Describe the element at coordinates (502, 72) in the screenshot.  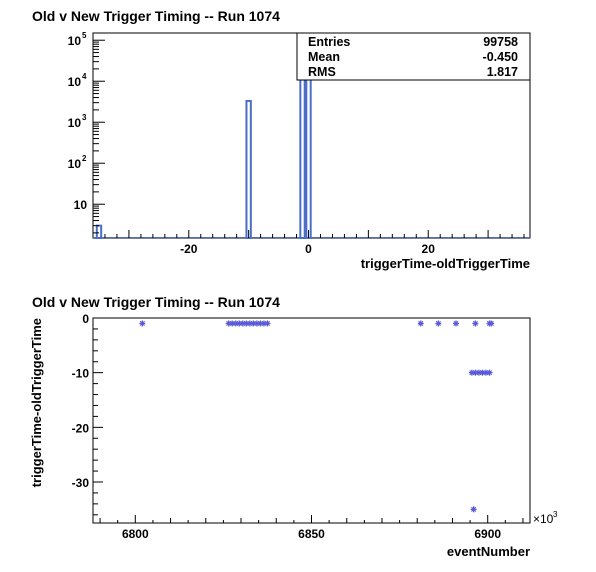
I see `stats-rms-value: 1.817` at that location.